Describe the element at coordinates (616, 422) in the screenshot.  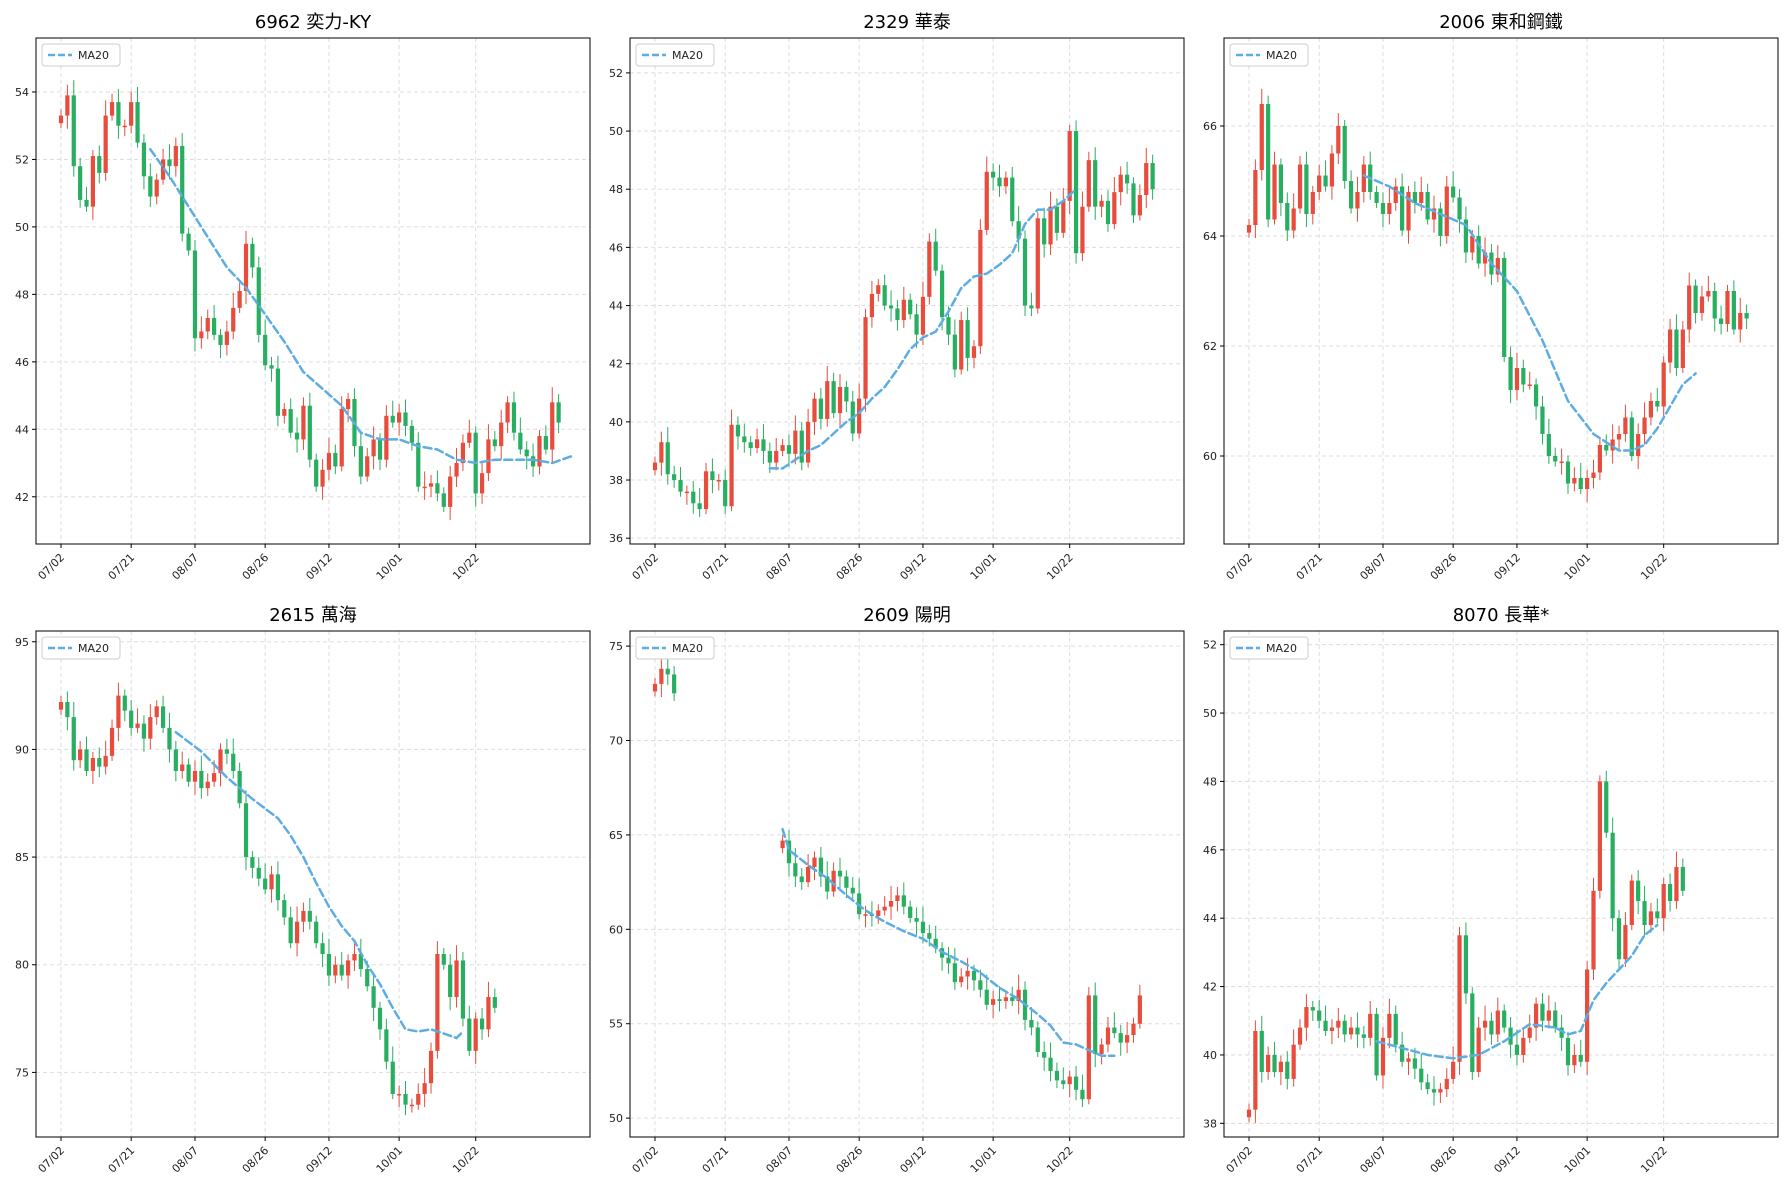
I see `y-tick-label: 40` at that location.